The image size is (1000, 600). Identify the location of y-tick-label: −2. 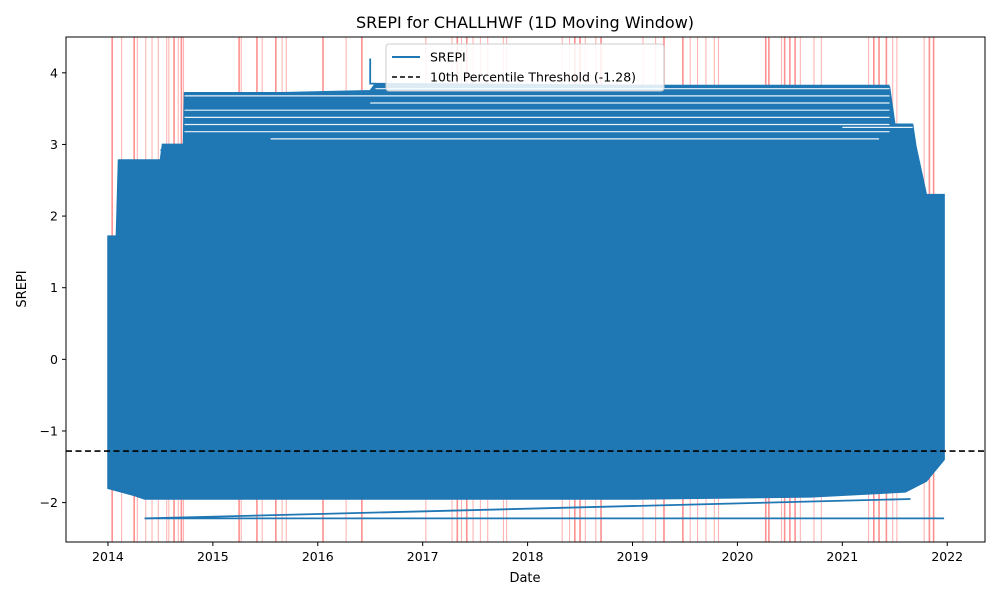
(49, 502).